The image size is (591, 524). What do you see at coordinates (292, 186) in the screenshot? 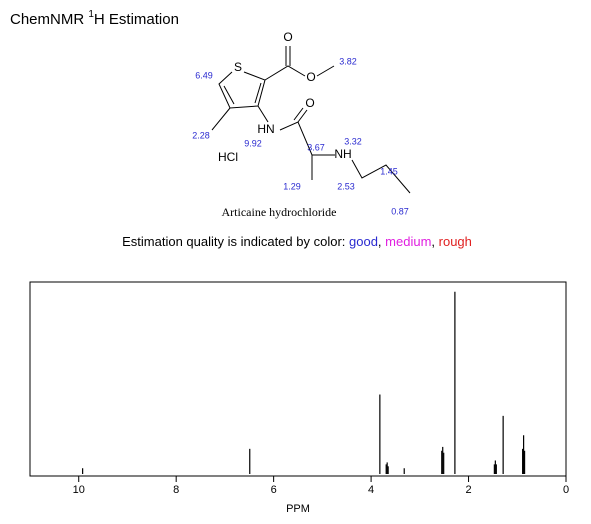
I see `shift: 1.29` at bounding box center [292, 186].